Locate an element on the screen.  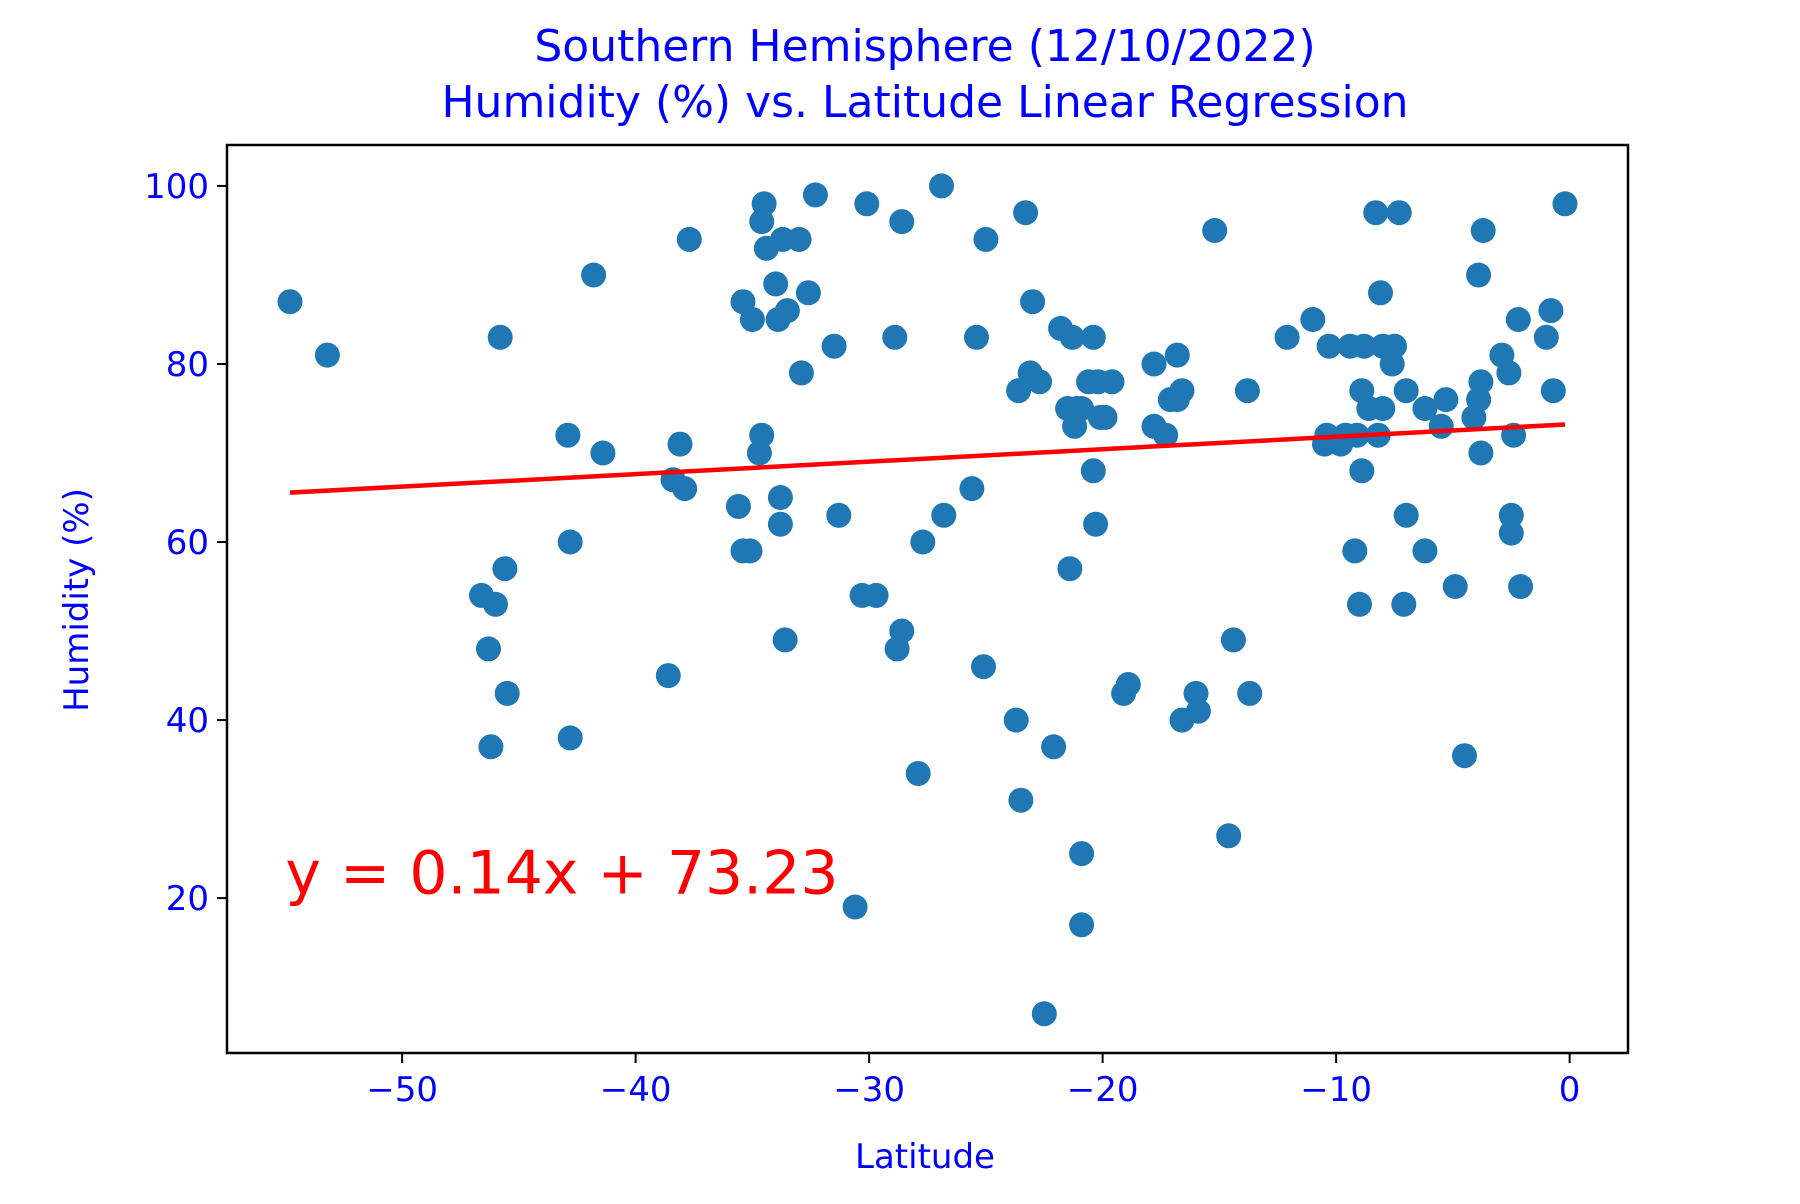
chart-title-line1: Southern Hemisphere (12/10/2022) is located at coordinates (924, 46).